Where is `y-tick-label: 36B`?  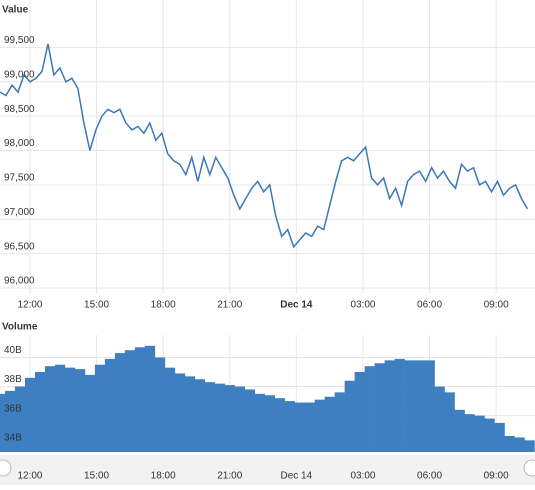 y-tick-label: 36B is located at coordinates (13, 408).